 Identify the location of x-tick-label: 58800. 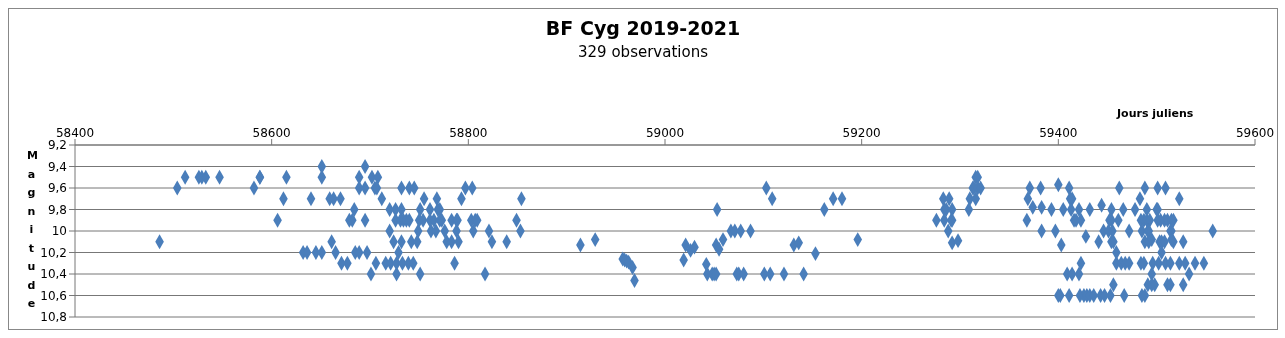
(468, 133).